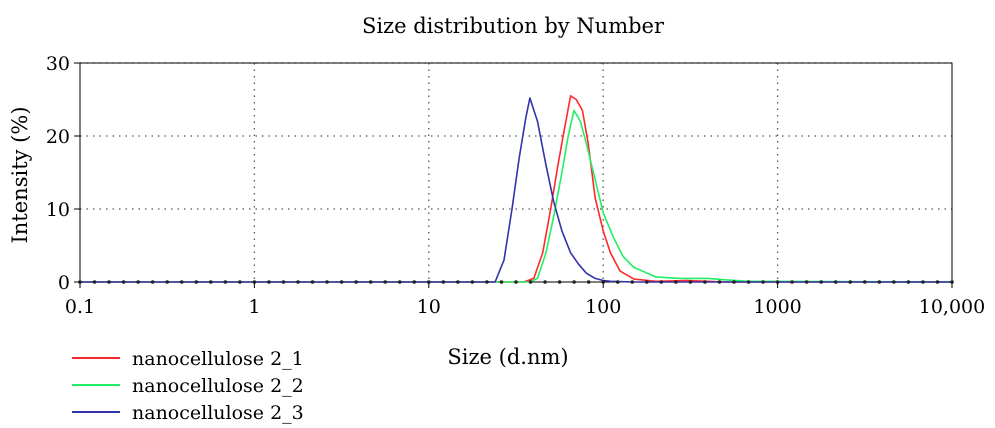 This screenshot has height=428, width=995. I want to click on x-tick-label: 10, so click(429, 307).